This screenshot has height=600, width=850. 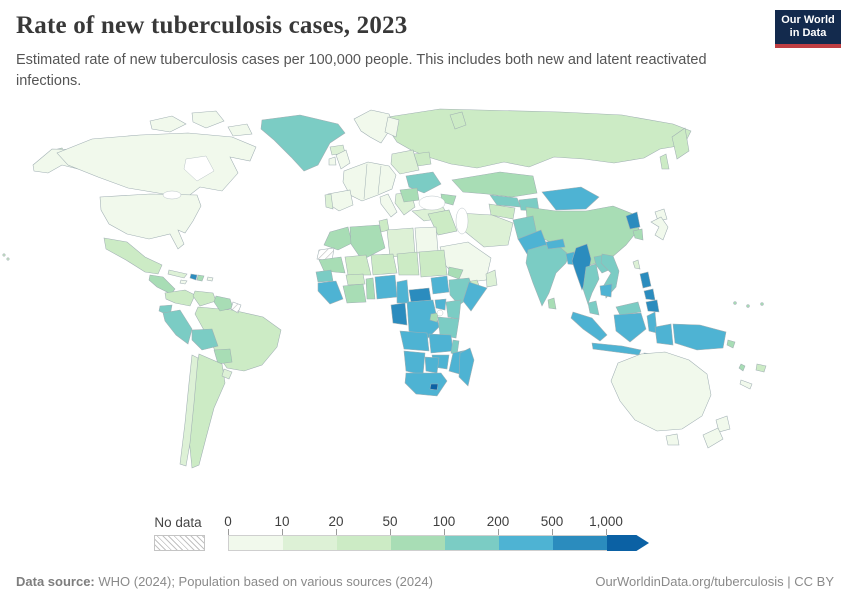 What do you see at coordinates (434, 387) in the screenshot?
I see `country-lesotho: Lesotho` at bounding box center [434, 387].